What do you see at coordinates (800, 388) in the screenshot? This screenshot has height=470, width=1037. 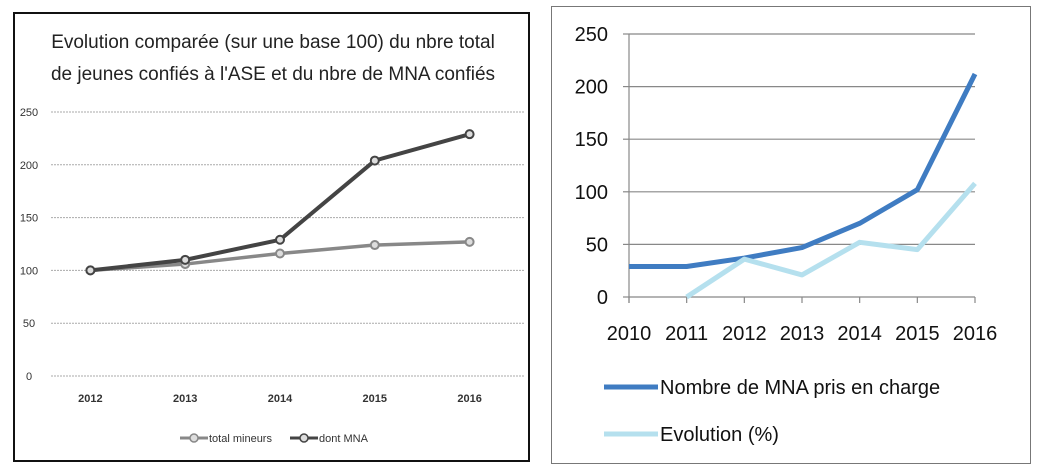 I see `legend-label: Nombre de MNA pris en charge` at bounding box center [800, 388].